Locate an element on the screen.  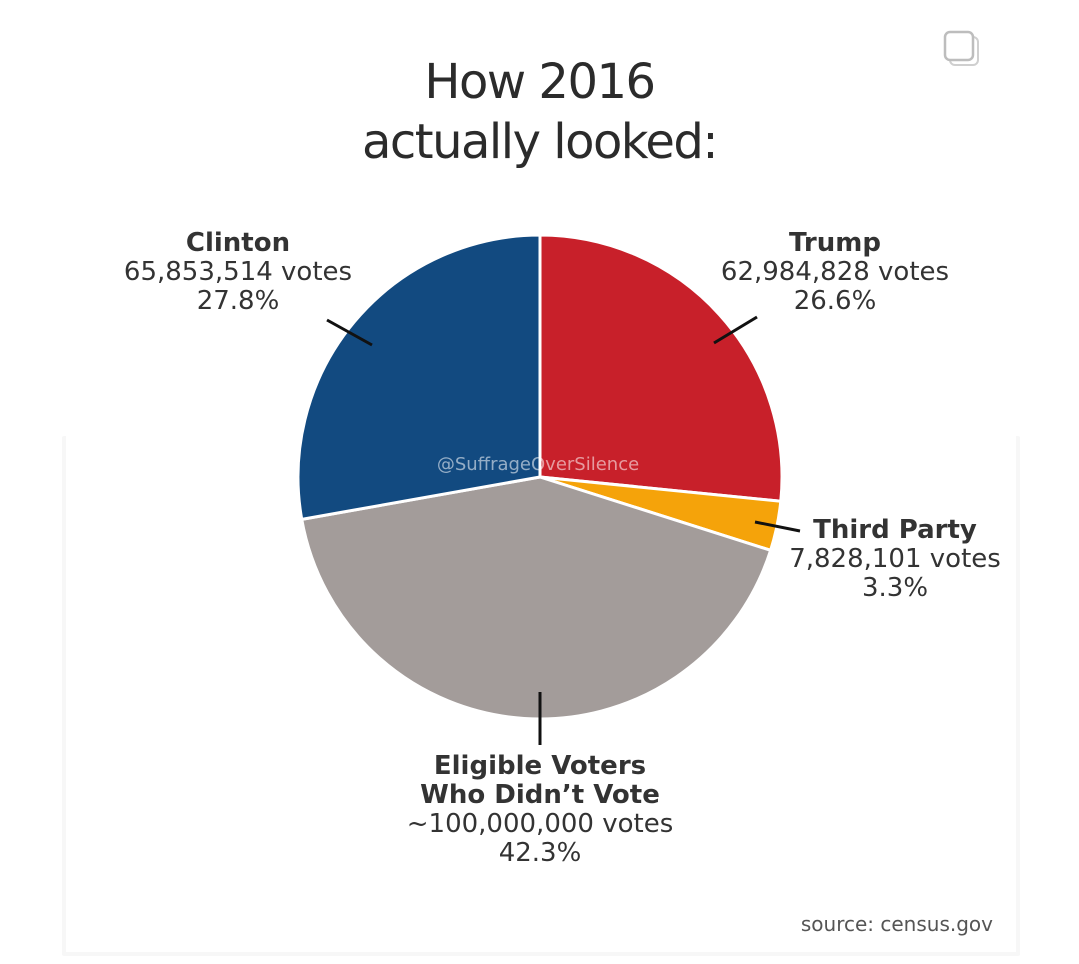
slice-label-trump-votes: 62,984,828 votes is located at coordinates (835, 272).